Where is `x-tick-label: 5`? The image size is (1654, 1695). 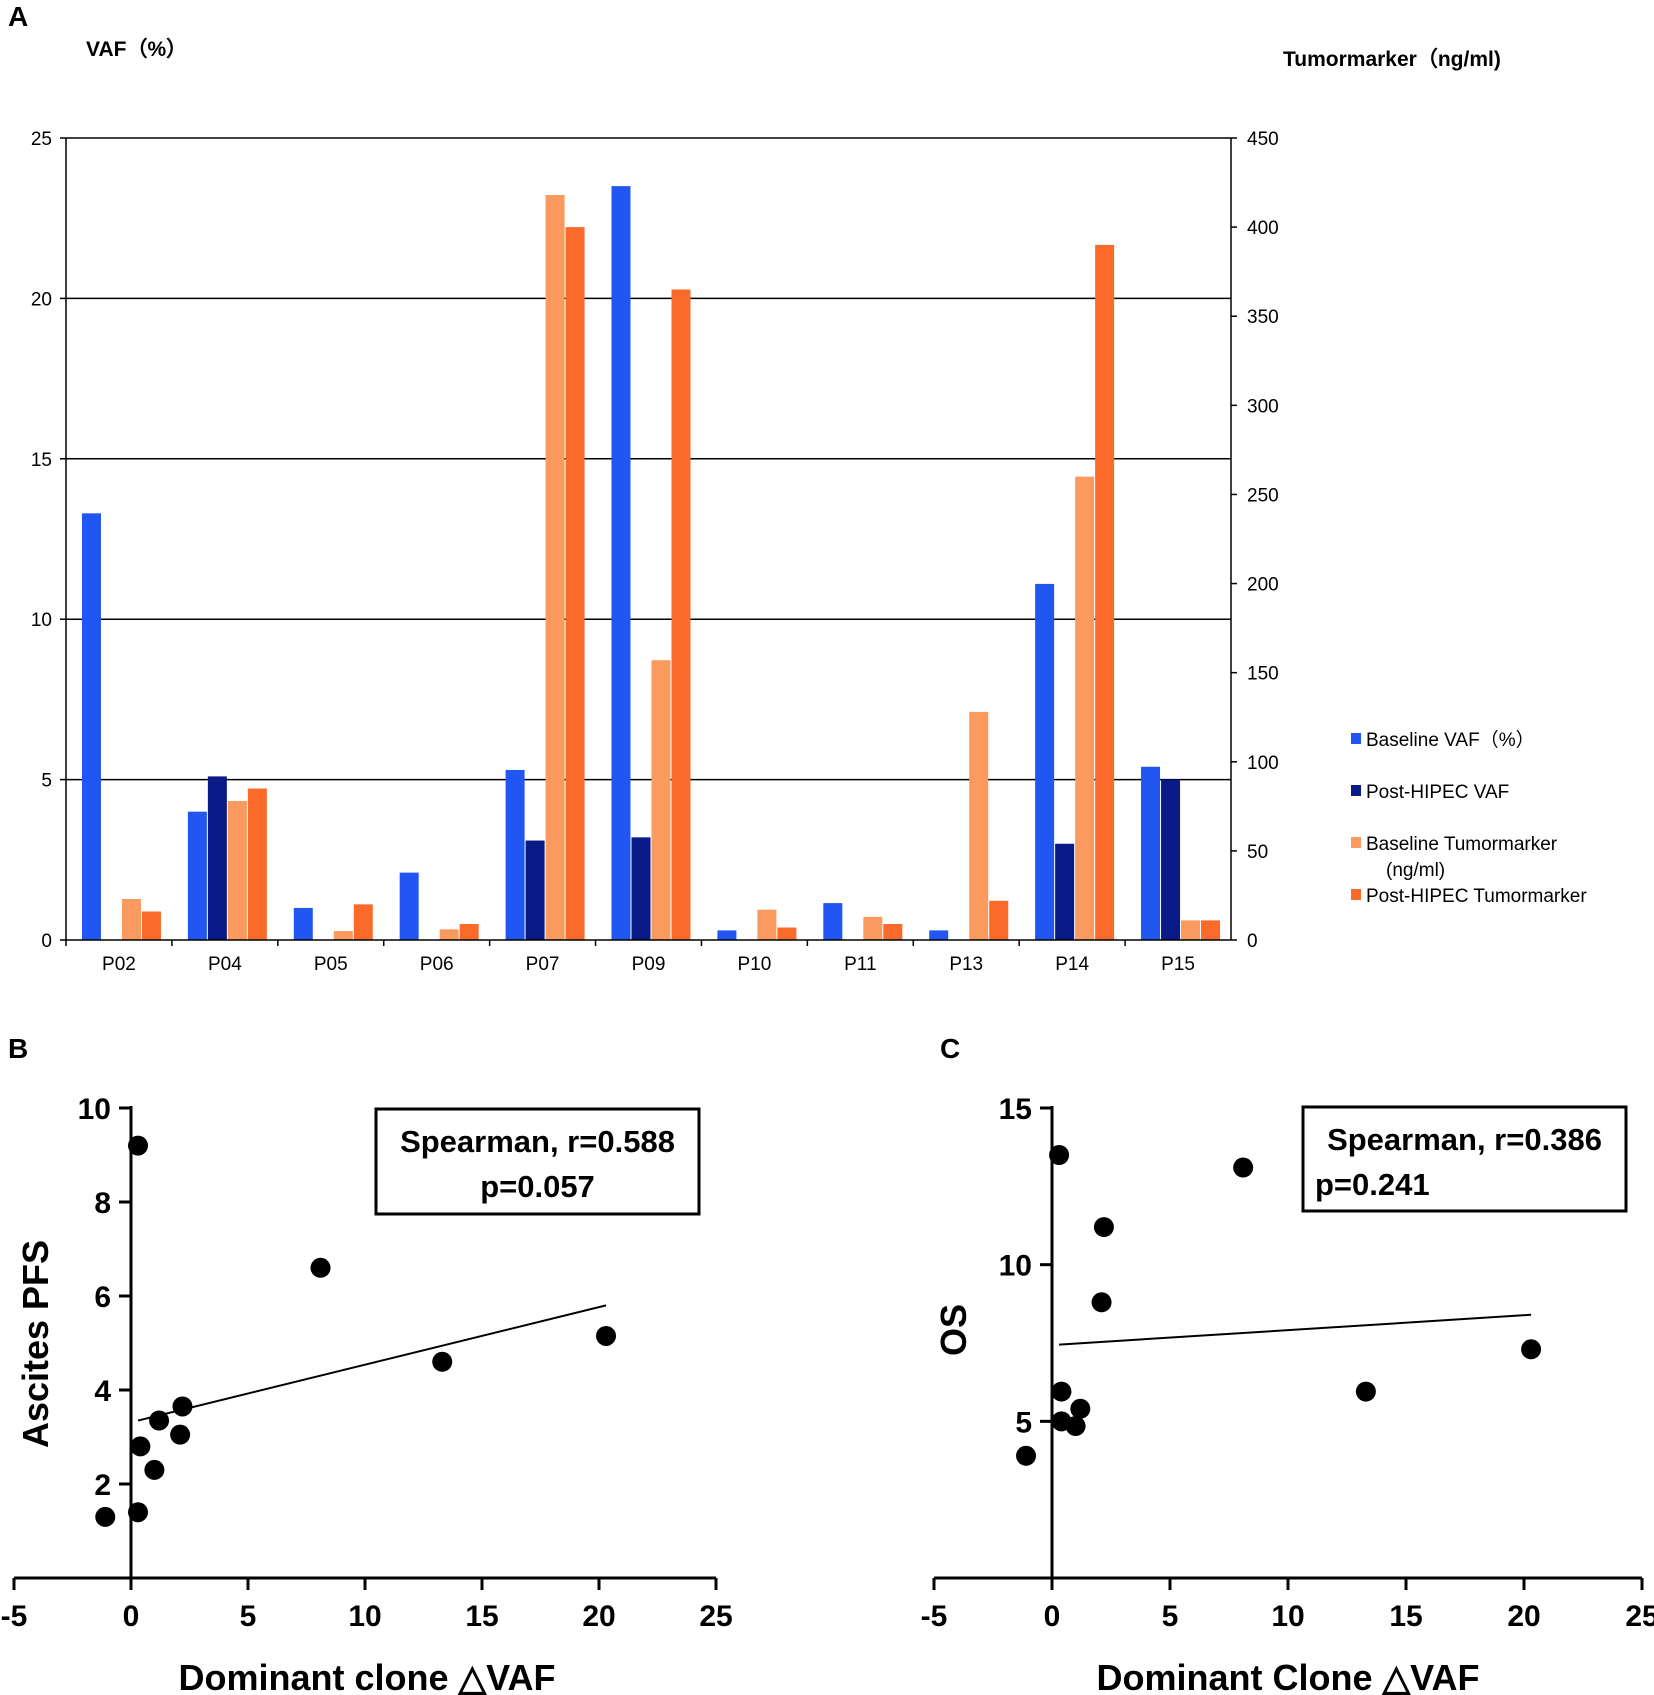
x-tick-label: 5 is located at coordinates (248, 1616).